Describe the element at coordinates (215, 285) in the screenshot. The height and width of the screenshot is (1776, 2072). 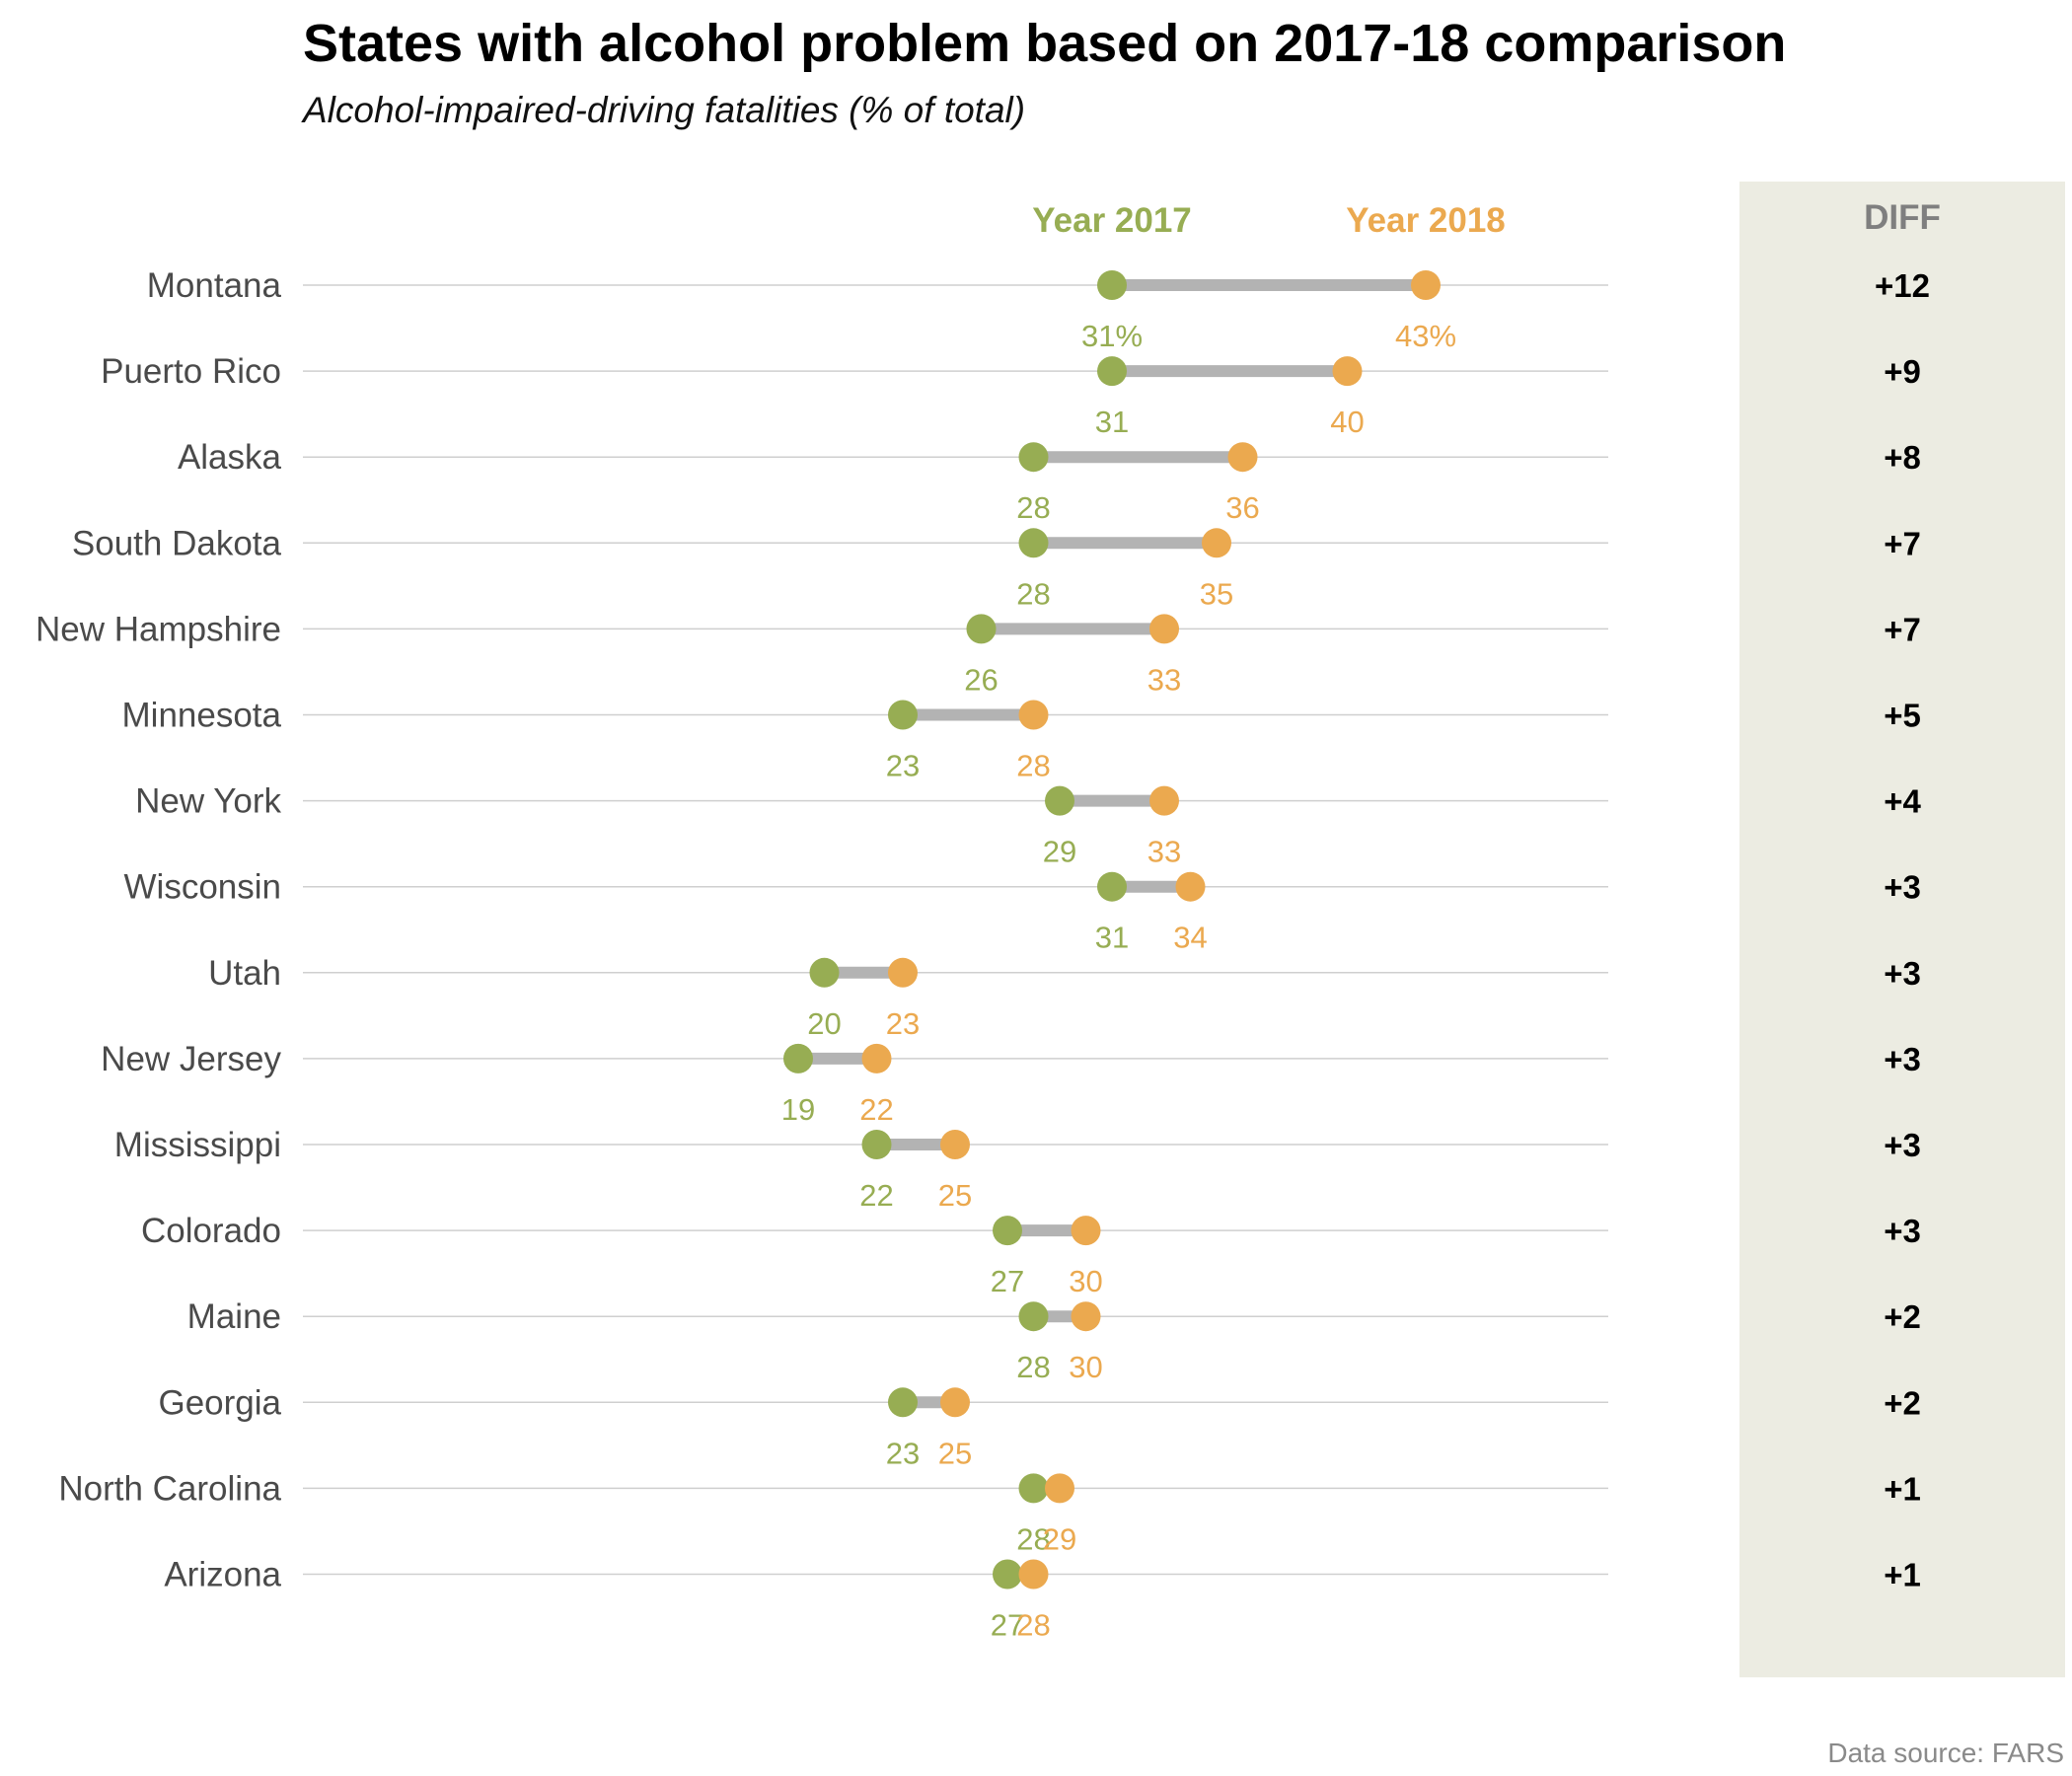
I see `state-label: Montana` at that location.